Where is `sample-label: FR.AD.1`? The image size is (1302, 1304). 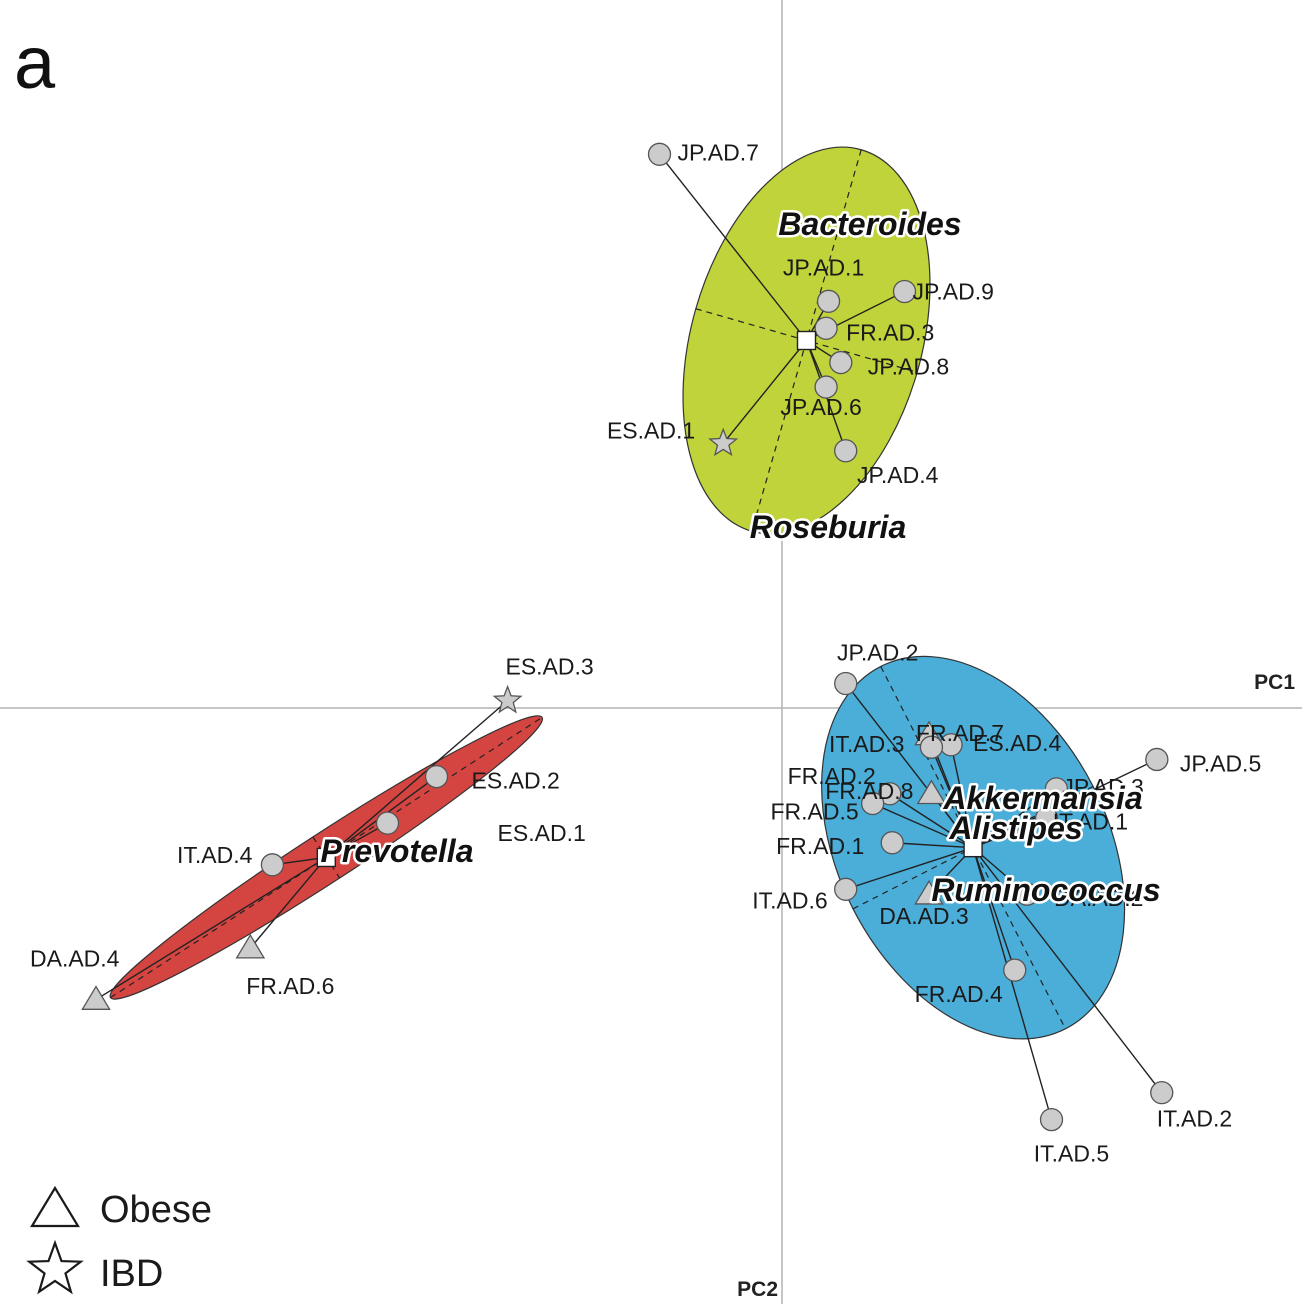
sample-label: FR.AD.1 is located at coordinates (820, 846).